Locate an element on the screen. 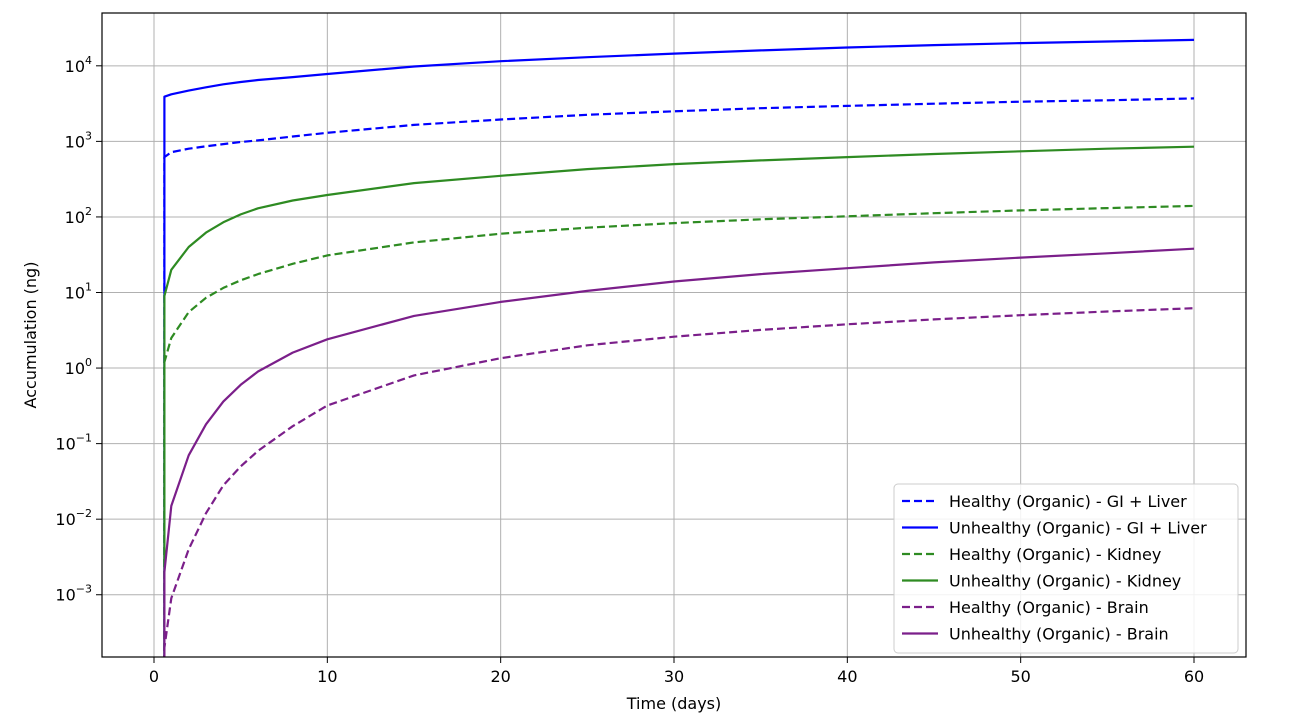 The height and width of the screenshot is (724, 1290). x-tick-label: 40 is located at coordinates (847, 676).